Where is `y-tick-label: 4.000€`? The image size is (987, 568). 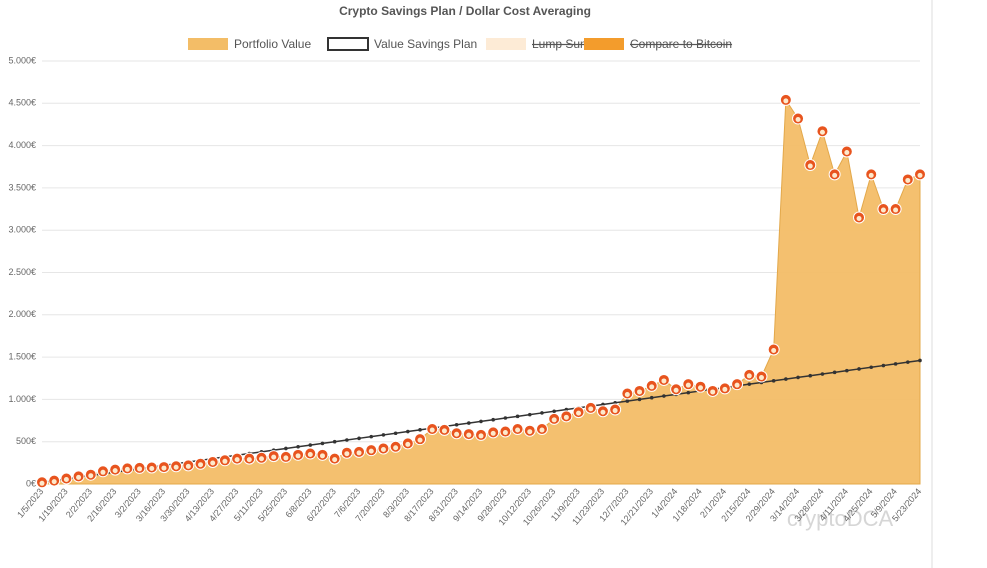 y-tick-label: 4.000€ is located at coordinates (22, 145).